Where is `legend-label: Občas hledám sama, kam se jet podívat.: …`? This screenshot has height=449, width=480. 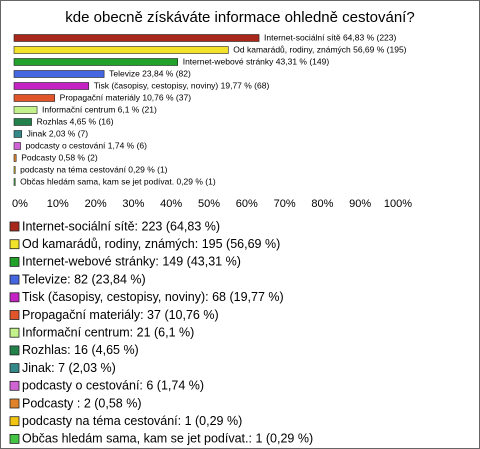 legend-label: Občas hledám sama, kam se jet podívat.: … is located at coordinates (167, 439).